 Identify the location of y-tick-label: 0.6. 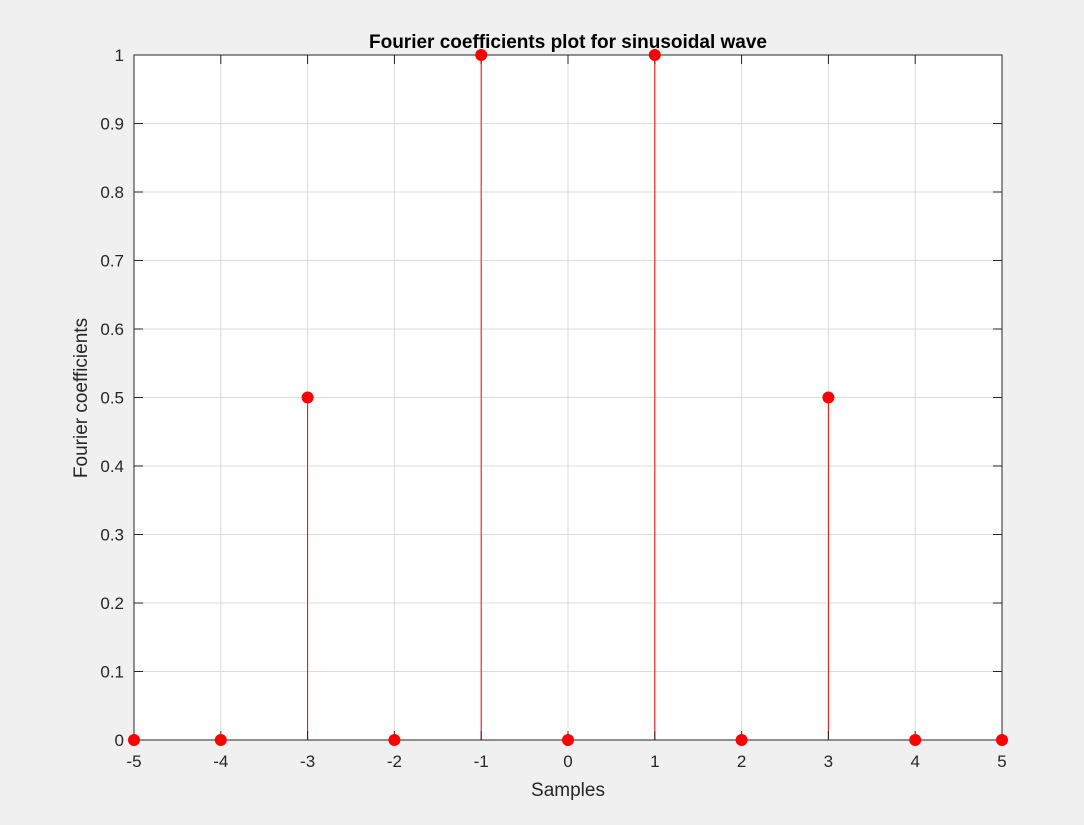
(112, 329).